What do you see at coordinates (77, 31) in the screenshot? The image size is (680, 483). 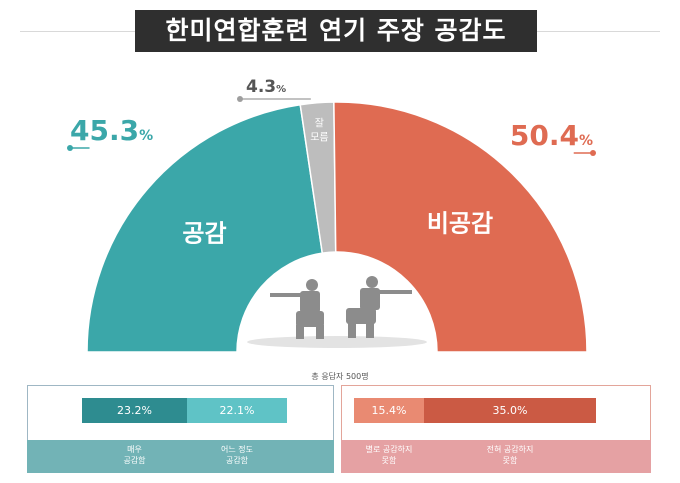 I see `title-rule-left` at bounding box center [77, 31].